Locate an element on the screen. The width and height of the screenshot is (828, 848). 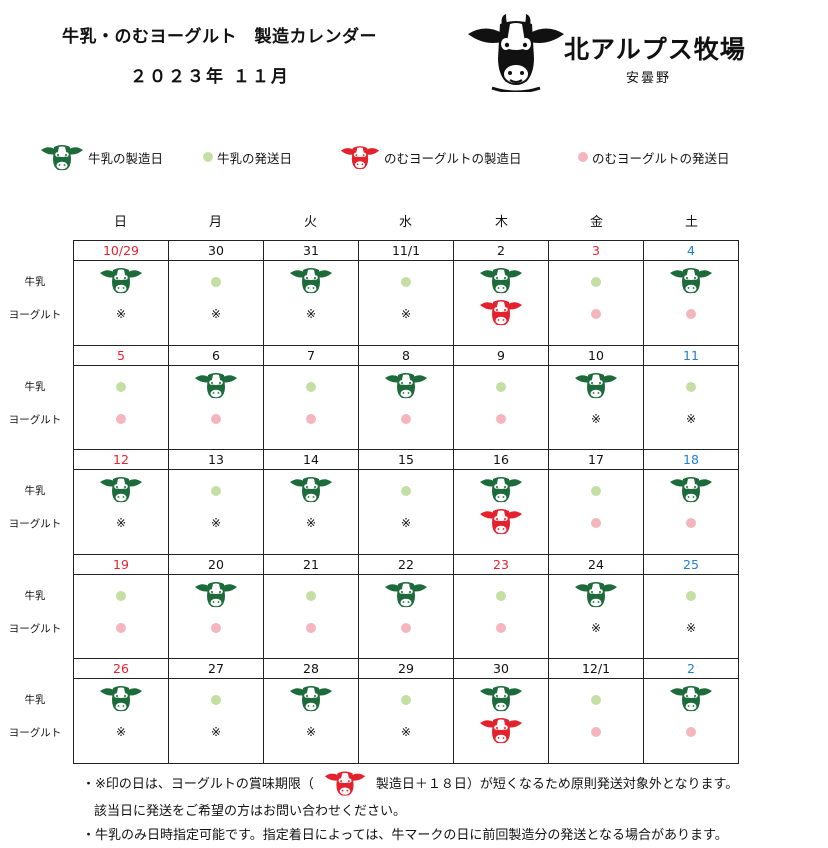
calendar-day: 30 ※ is located at coordinates (216, 293).